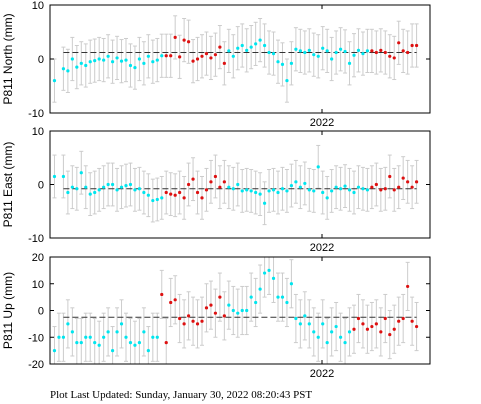  Describe the element at coordinates (38, 258) in the screenshot. I see `y-tick-label: 20` at that location.